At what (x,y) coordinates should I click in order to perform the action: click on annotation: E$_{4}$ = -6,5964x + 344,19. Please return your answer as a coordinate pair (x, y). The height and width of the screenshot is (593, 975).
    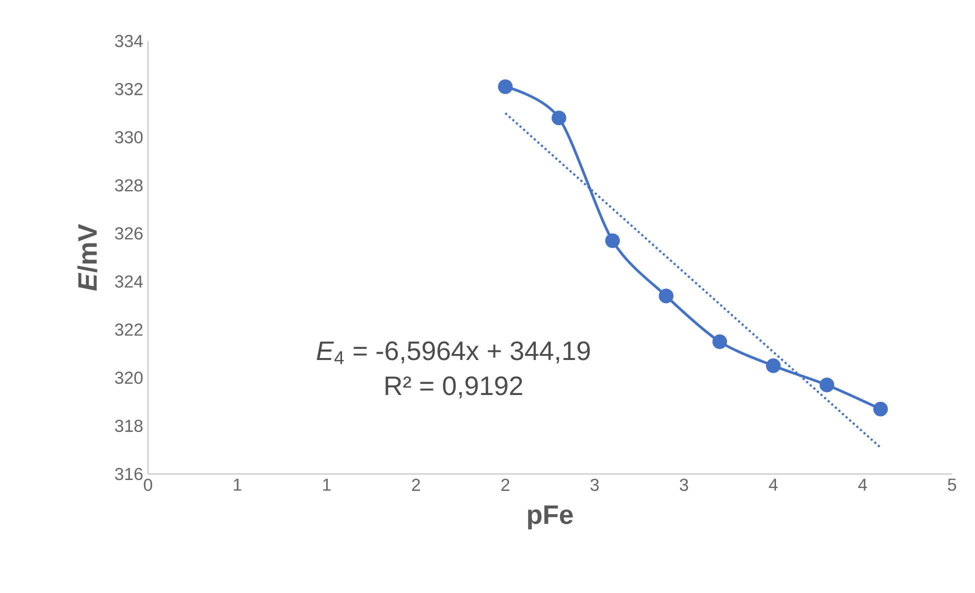
    Looking at the image, I should click on (453, 352).